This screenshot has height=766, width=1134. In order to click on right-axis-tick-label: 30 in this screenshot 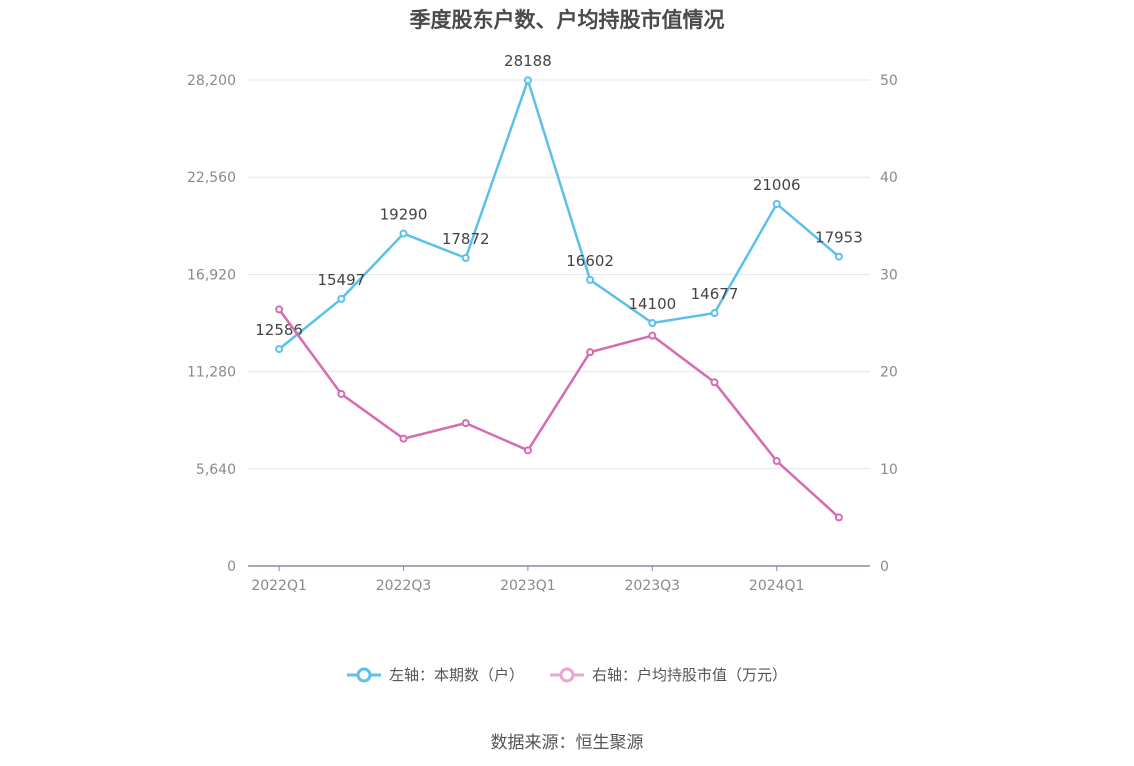, I will do `click(889, 275)`.